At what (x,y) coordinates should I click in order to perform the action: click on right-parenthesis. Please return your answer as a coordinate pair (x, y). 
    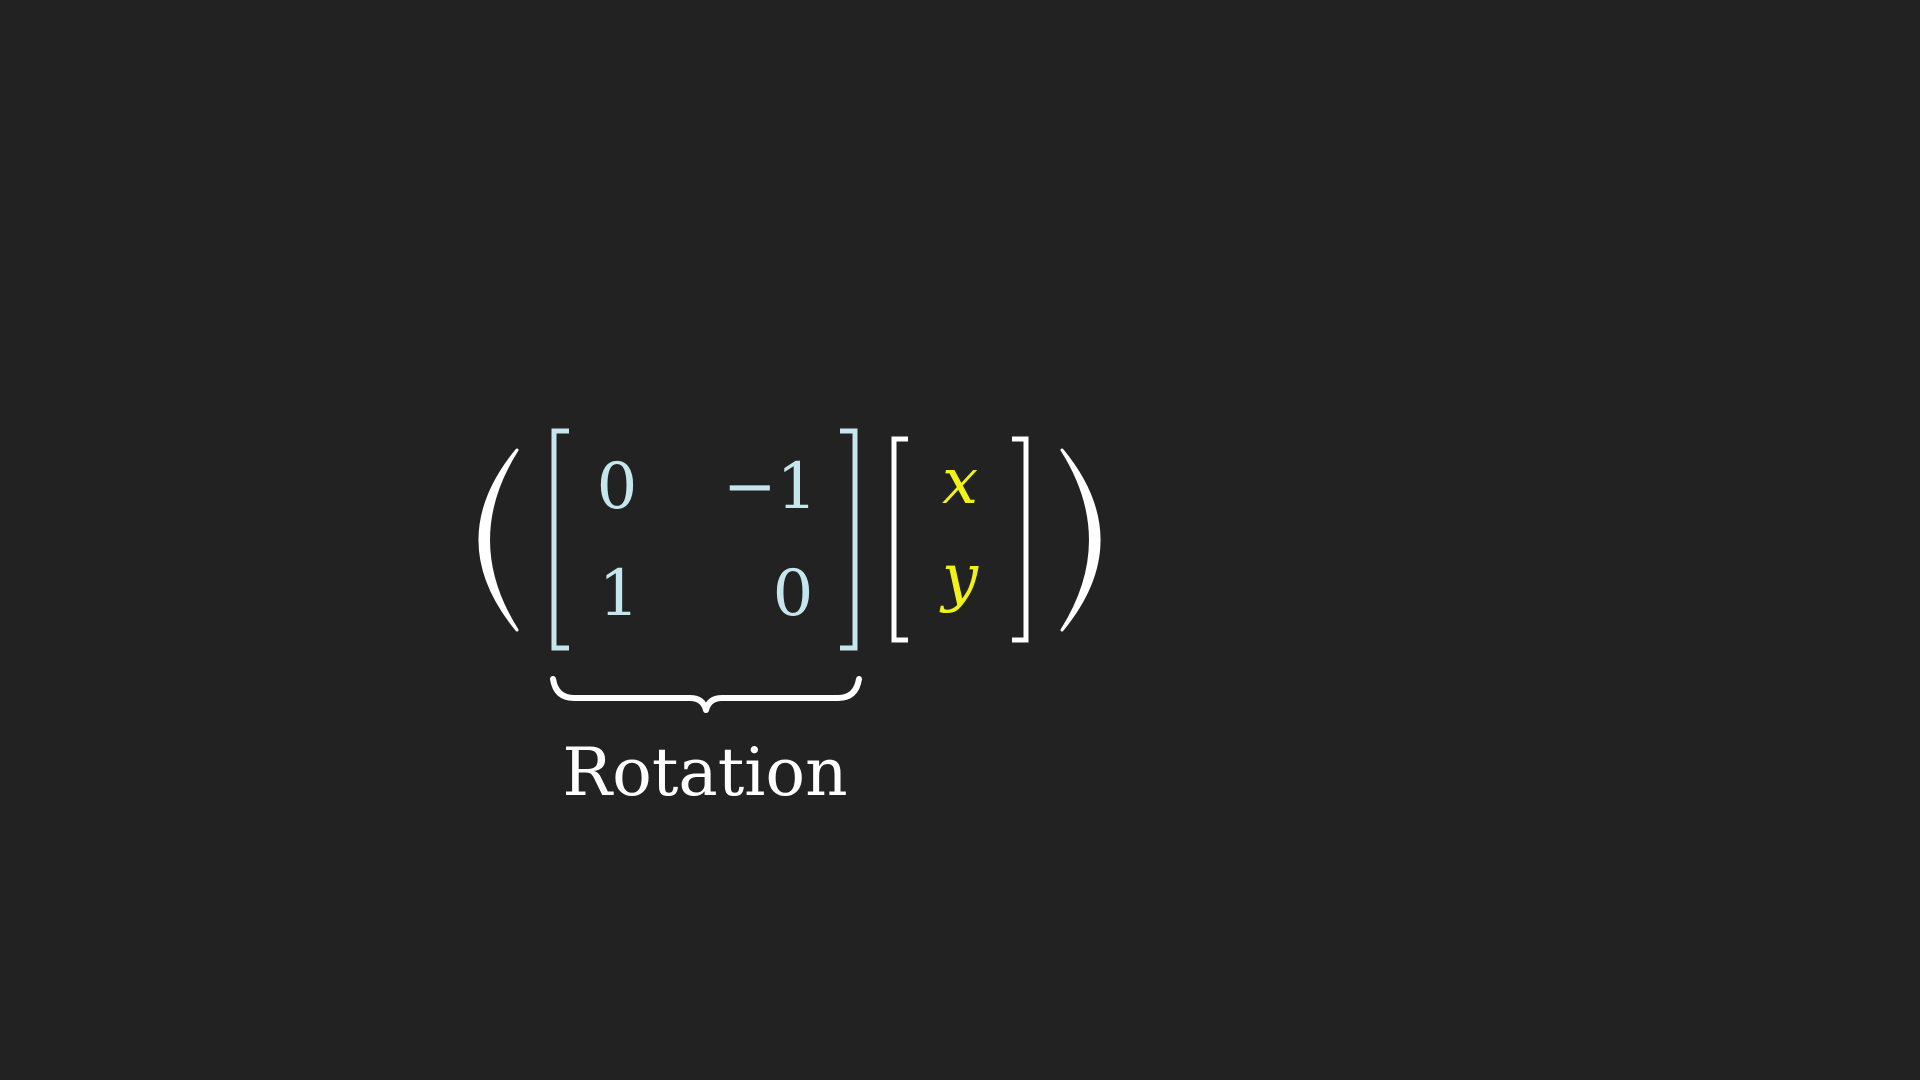
    Looking at the image, I should click on (1080, 540).